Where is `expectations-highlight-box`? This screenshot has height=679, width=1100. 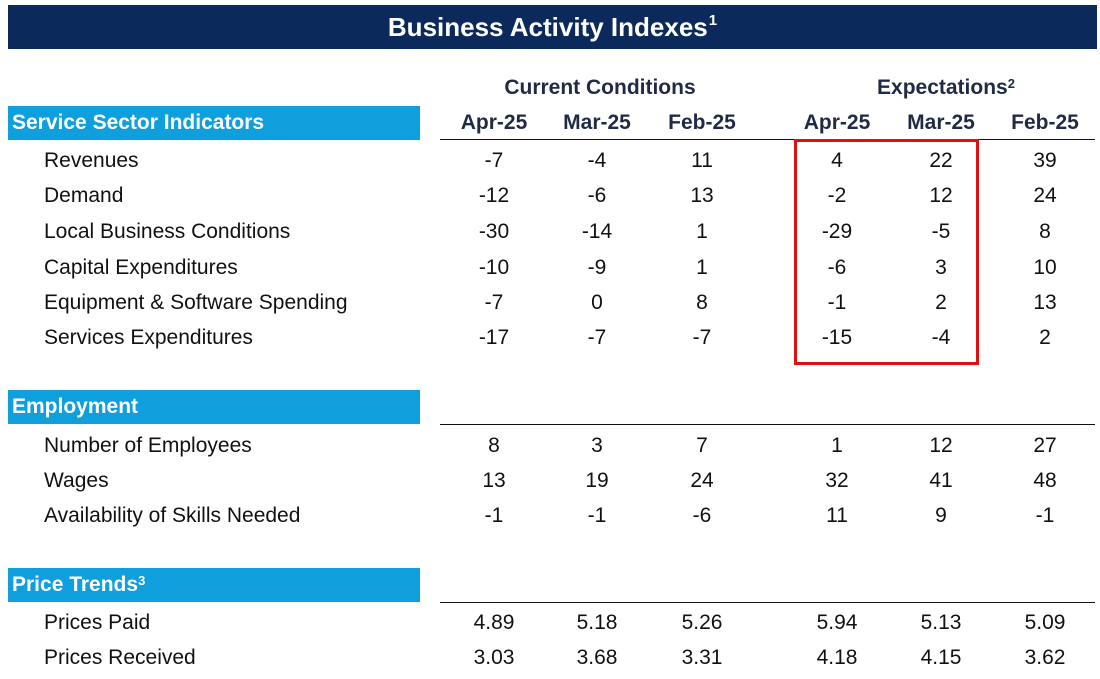
expectations-highlight-box is located at coordinates (886, 252).